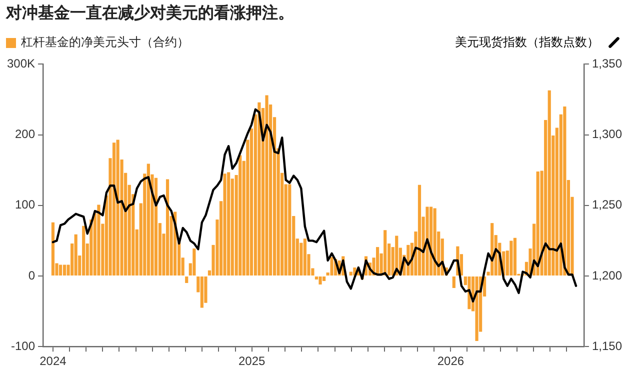  I want to click on y-tick-label: -100, so click(23, 345).